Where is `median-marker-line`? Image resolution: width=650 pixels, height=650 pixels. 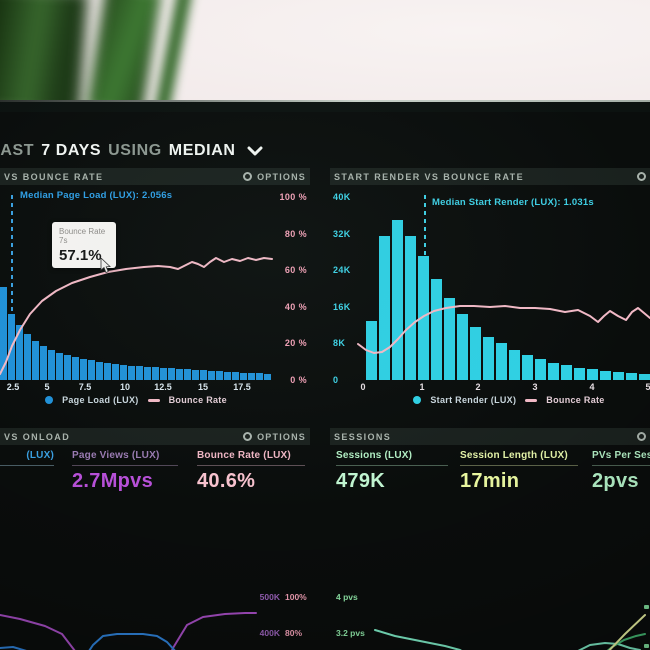 median-marker-line is located at coordinates (12, 253).